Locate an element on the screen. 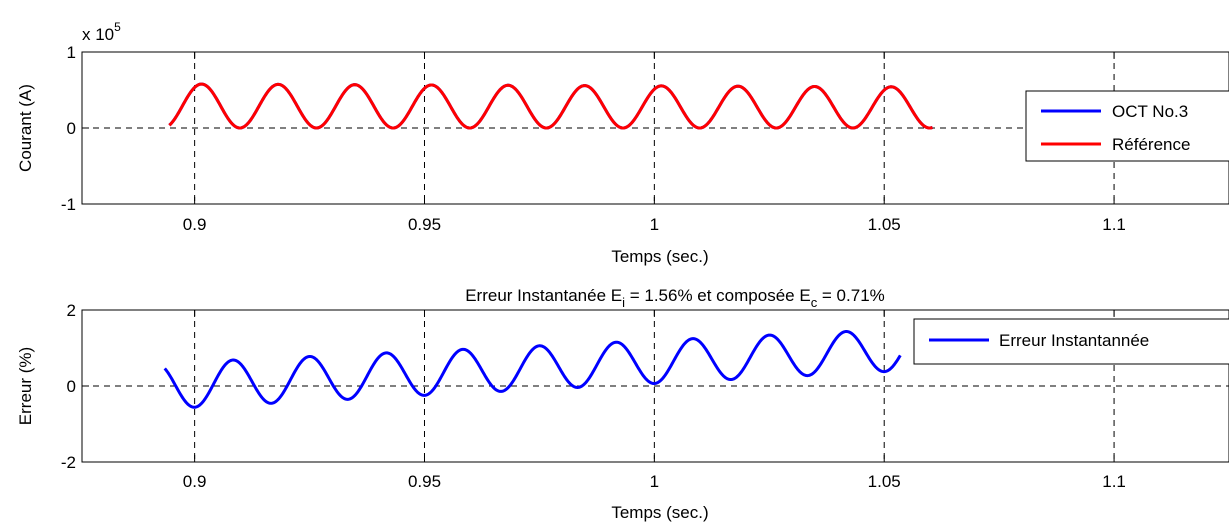  erreur-ytick-label: -2 is located at coordinates (68, 462).